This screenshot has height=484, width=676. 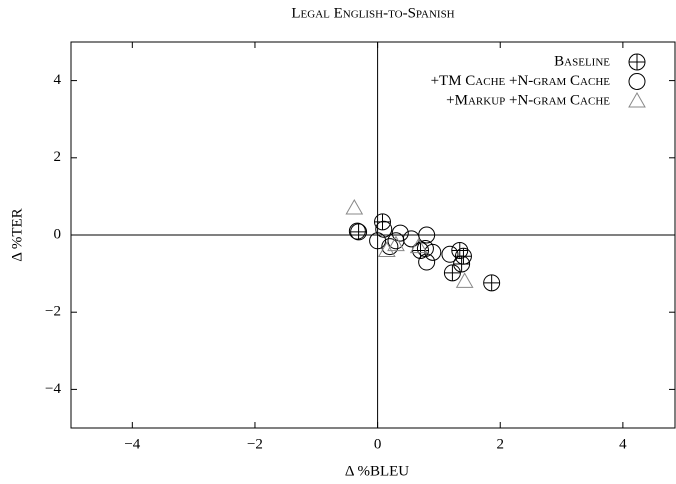 What do you see at coordinates (132, 444) in the screenshot?
I see `x-tick-label: −4` at bounding box center [132, 444].